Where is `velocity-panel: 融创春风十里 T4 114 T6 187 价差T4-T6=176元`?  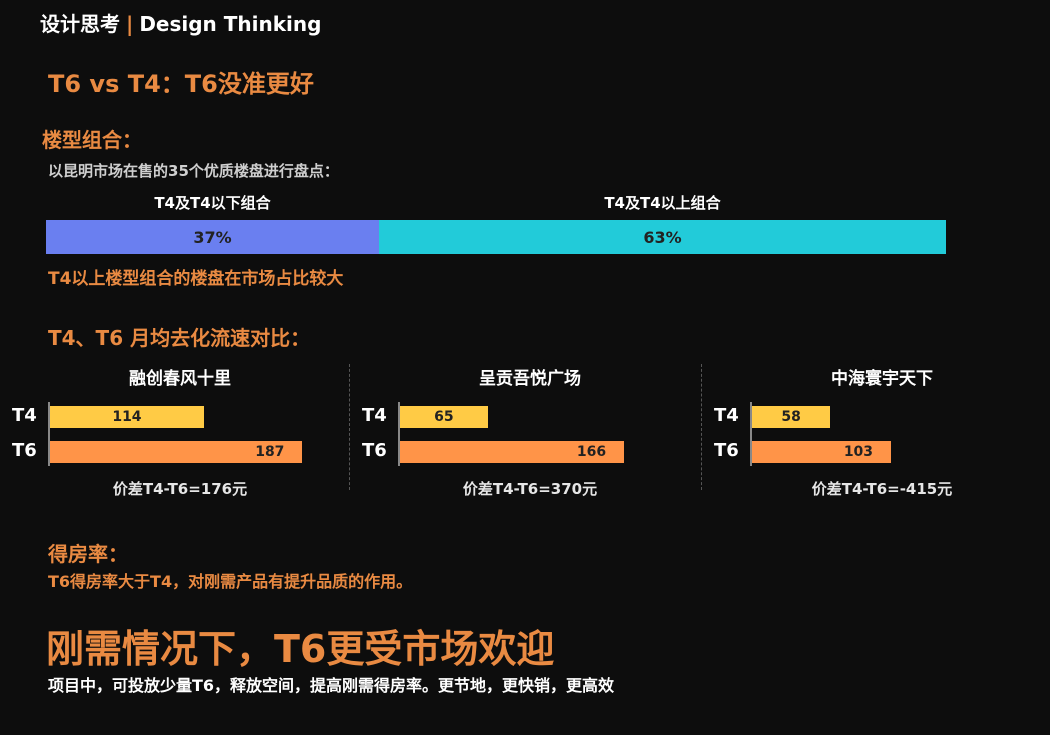 velocity-panel: 融创春风十里 T4 114 T6 187 价差T4-T6=176元 is located at coordinates (180, 434).